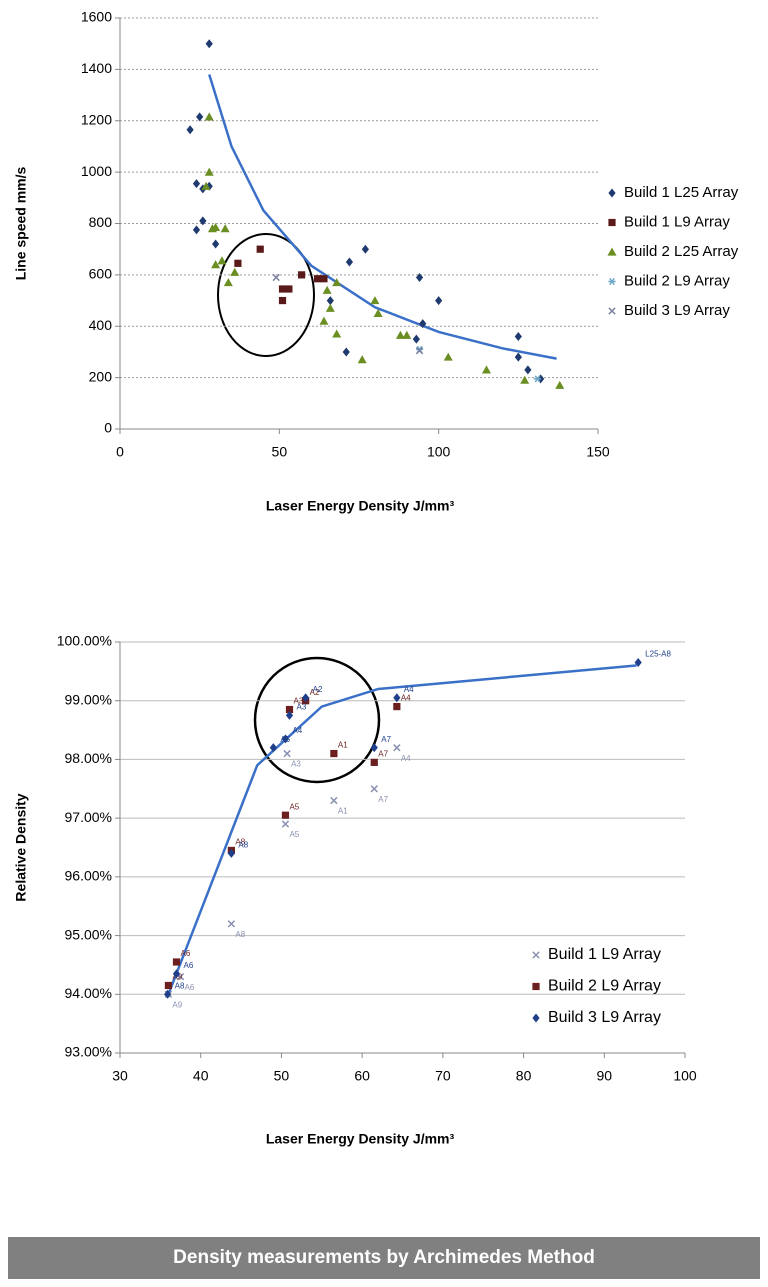 The image size is (768, 1287). What do you see at coordinates (88, 699) in the screenshot?
I see `y-tick-label: 99.00%` at bounding box center [88, 699].